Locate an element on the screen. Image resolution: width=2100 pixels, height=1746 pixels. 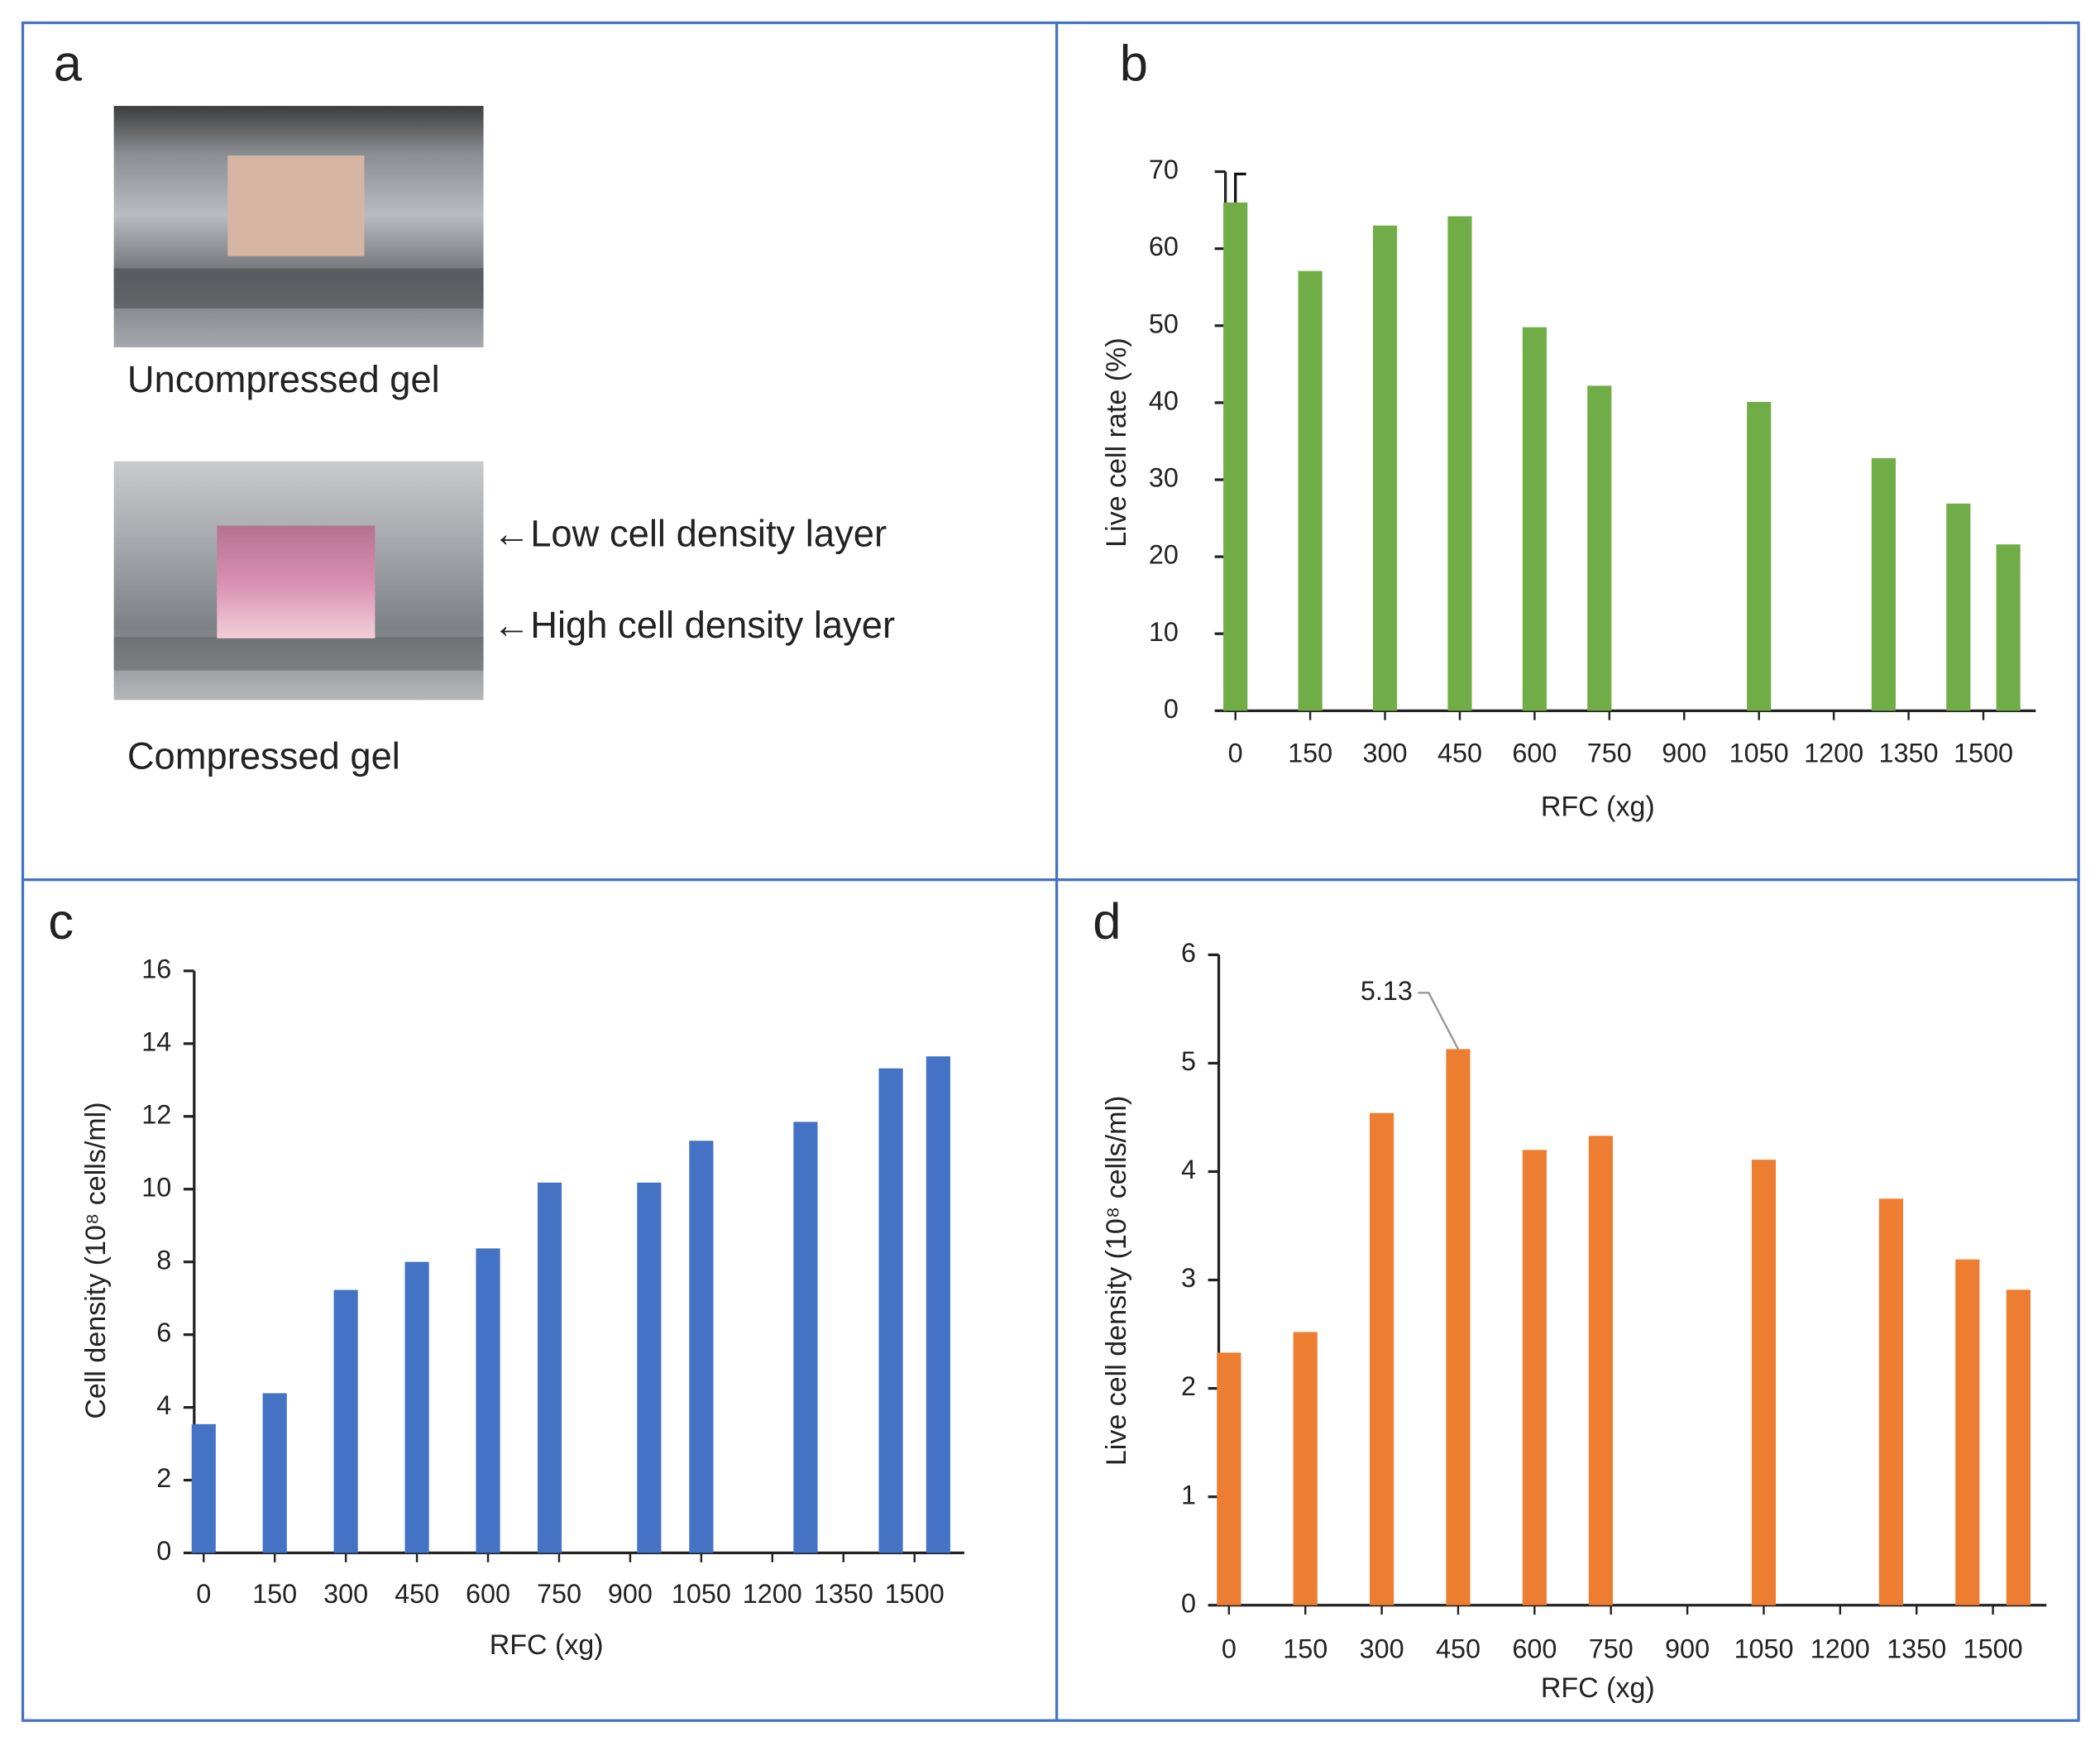
y-tick-label: 16 is located at coordinates (156, 968).